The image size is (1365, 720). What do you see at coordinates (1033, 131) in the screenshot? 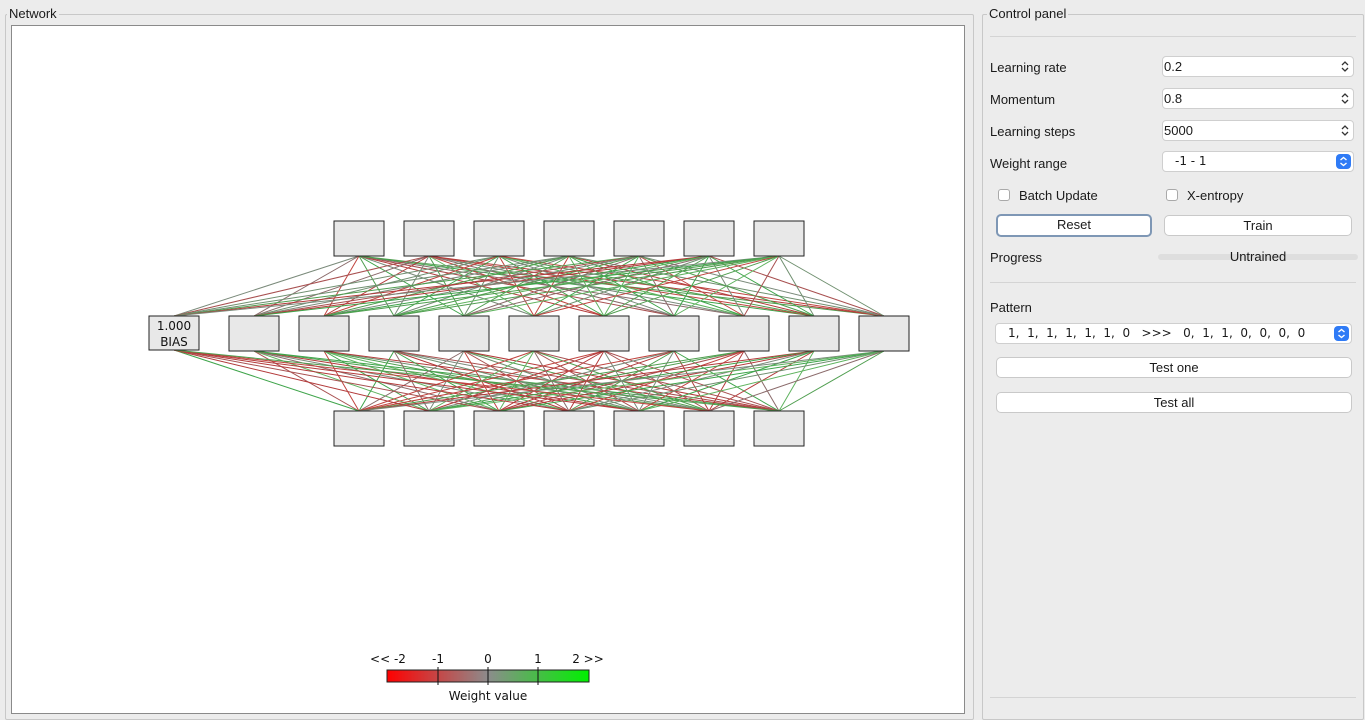
I see `learning-steps-label: Learning steps` at bounding box center [1033, 131].